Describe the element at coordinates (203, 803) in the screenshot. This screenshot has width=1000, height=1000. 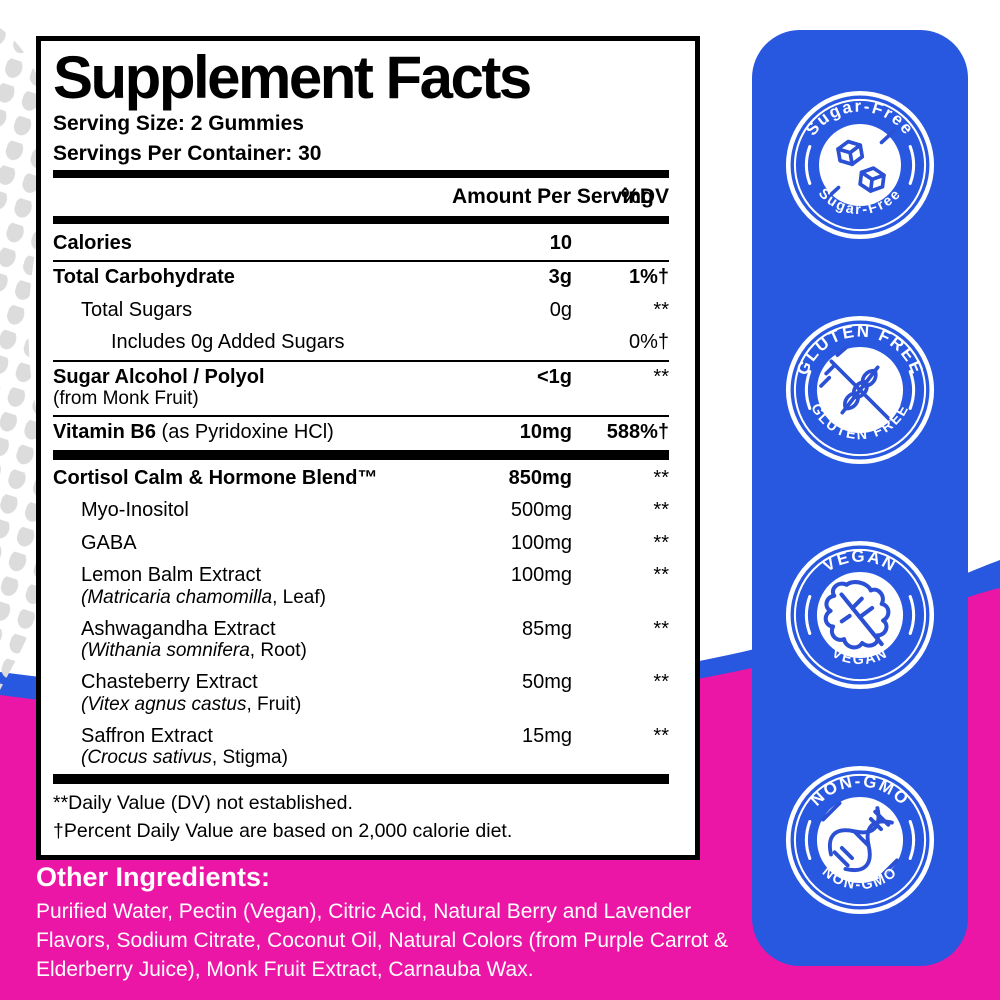
I see `footnote-dv: **Daily Value (DV) not established.` at that location.